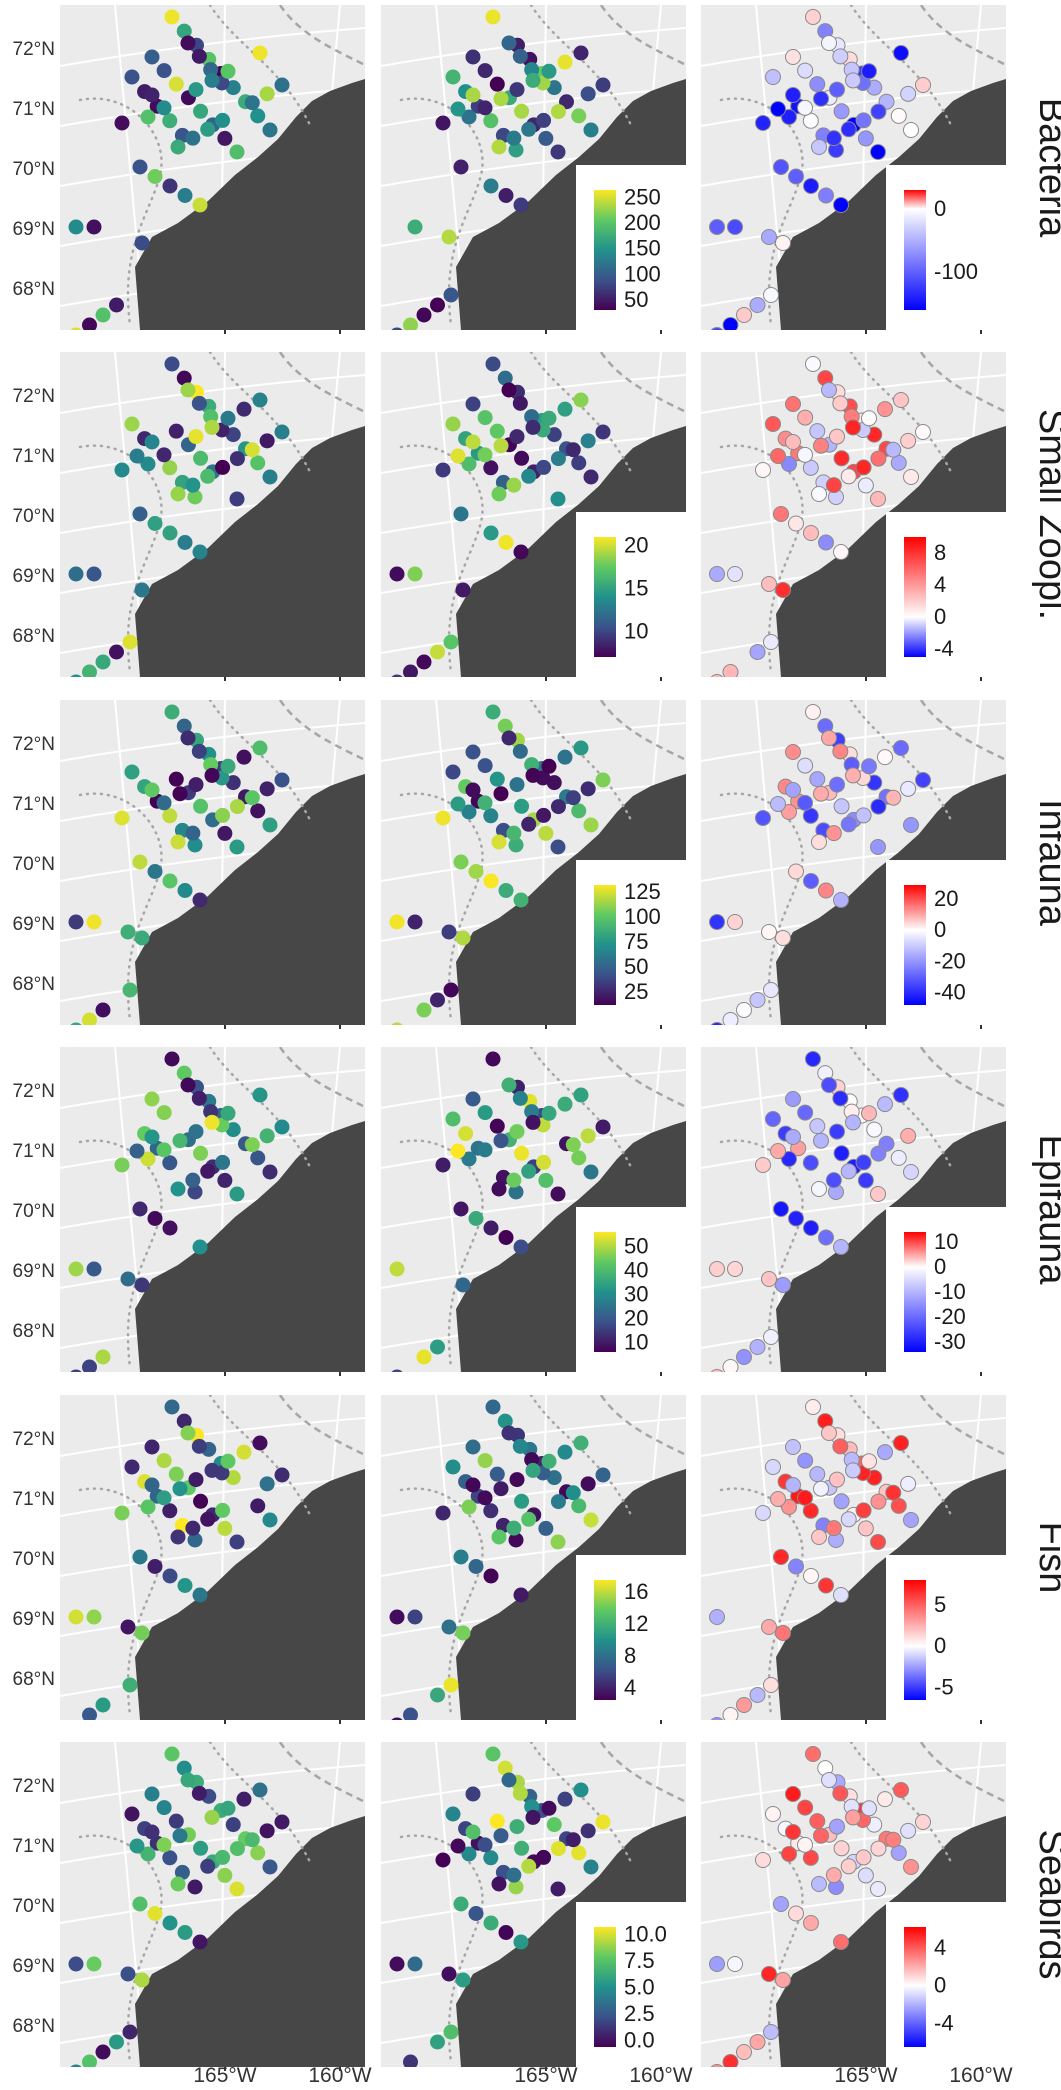  What do you see at coordinates (642, 248) in the screenshot?
I see `colorbar-tick-label: 150` at bounding box center [642, 248].